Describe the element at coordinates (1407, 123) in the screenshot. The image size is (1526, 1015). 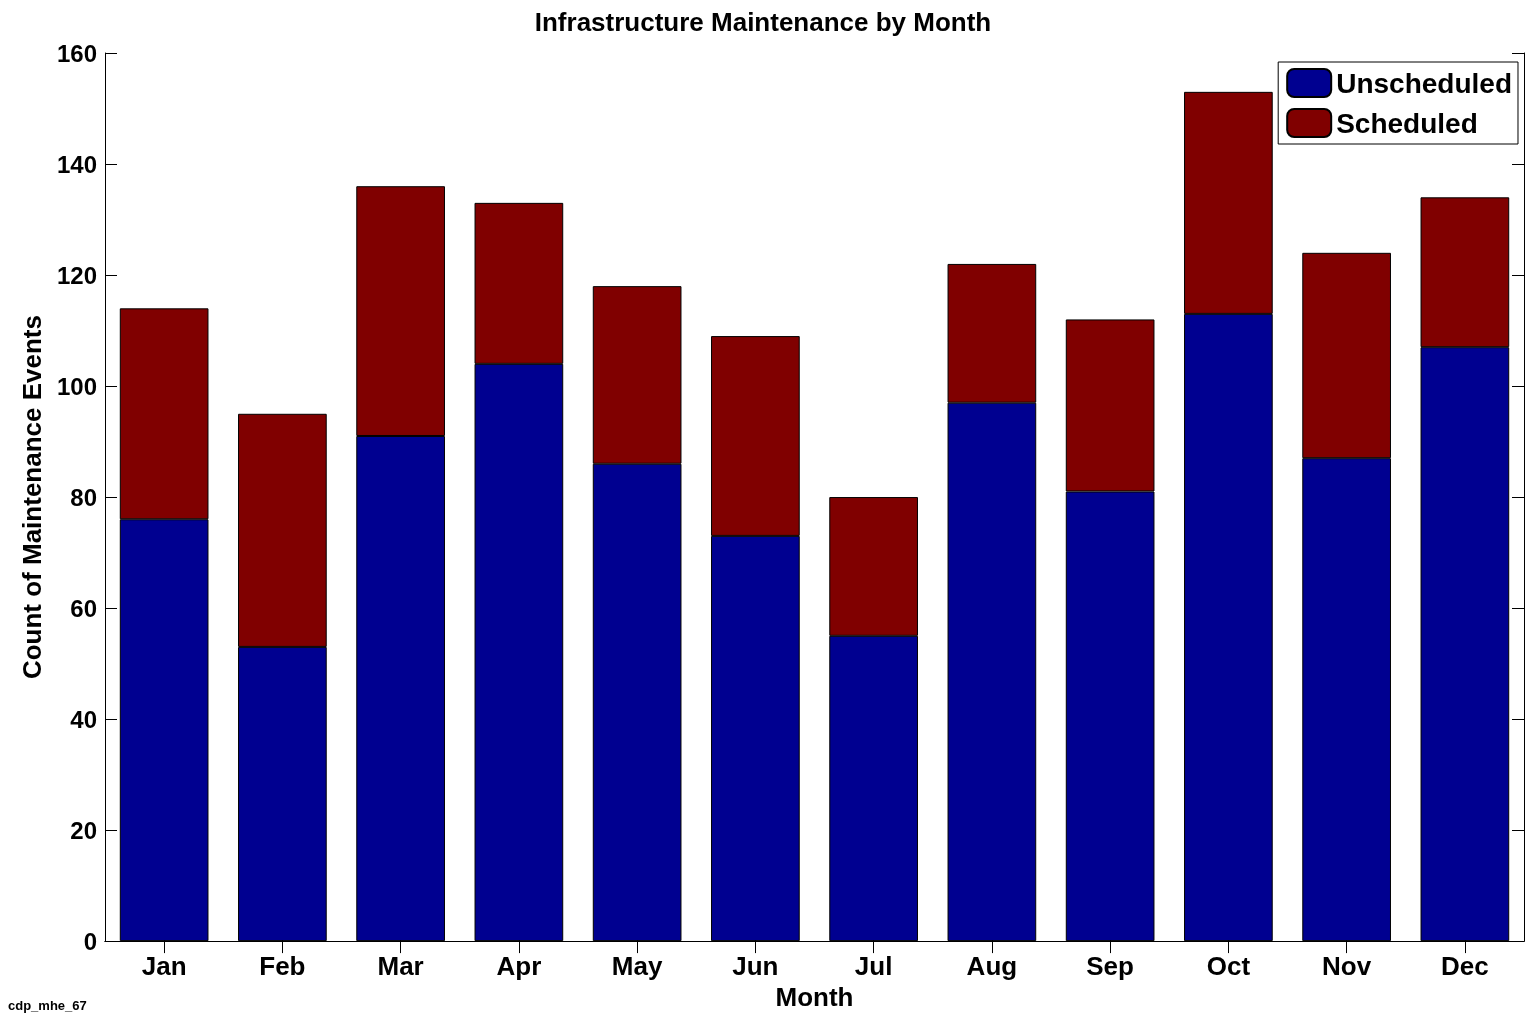
I see `legend-label: Scheduled` at that location.